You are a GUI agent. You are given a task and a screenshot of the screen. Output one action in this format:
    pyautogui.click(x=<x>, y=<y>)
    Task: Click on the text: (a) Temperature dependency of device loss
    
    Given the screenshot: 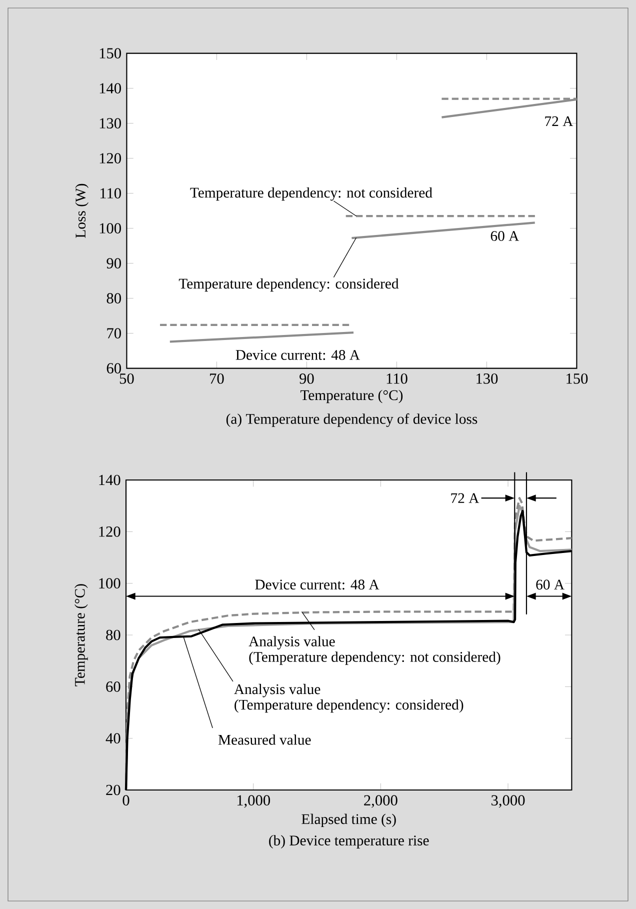 What is the action you would take?
    pyautogui.click(x=352, y=420)
    